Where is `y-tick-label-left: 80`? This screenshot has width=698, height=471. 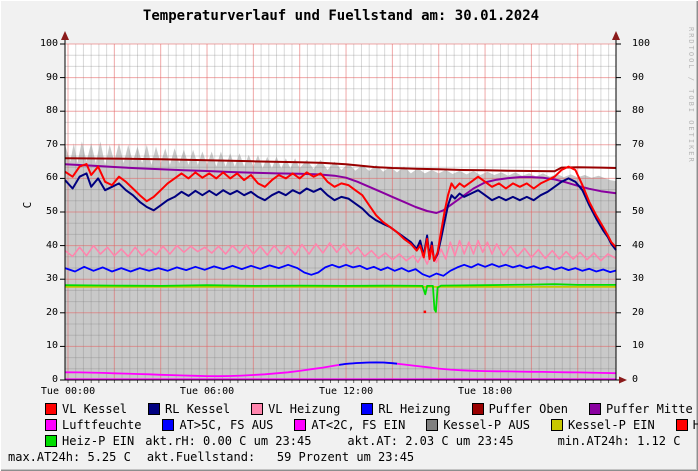 y-tick-label-left: 80 is located at coordinates (51, 111).